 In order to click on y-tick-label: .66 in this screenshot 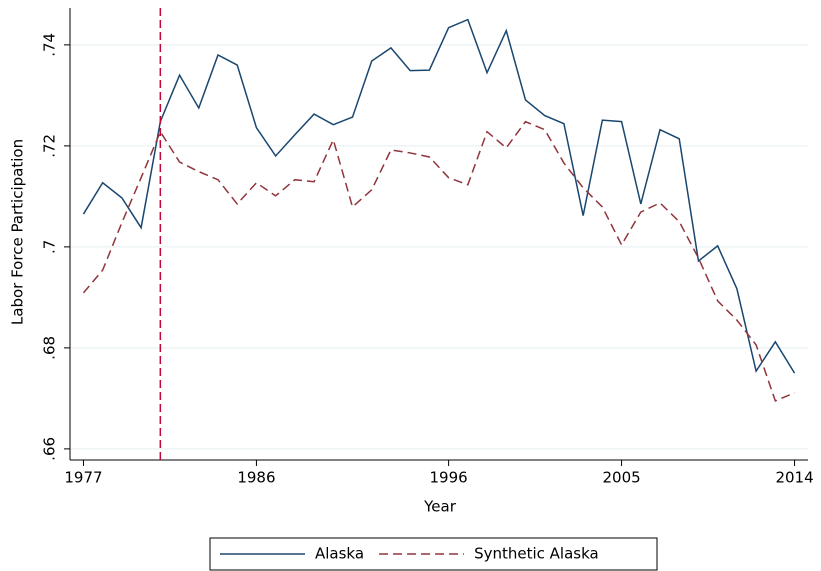, I will do `click(50, 449)`.